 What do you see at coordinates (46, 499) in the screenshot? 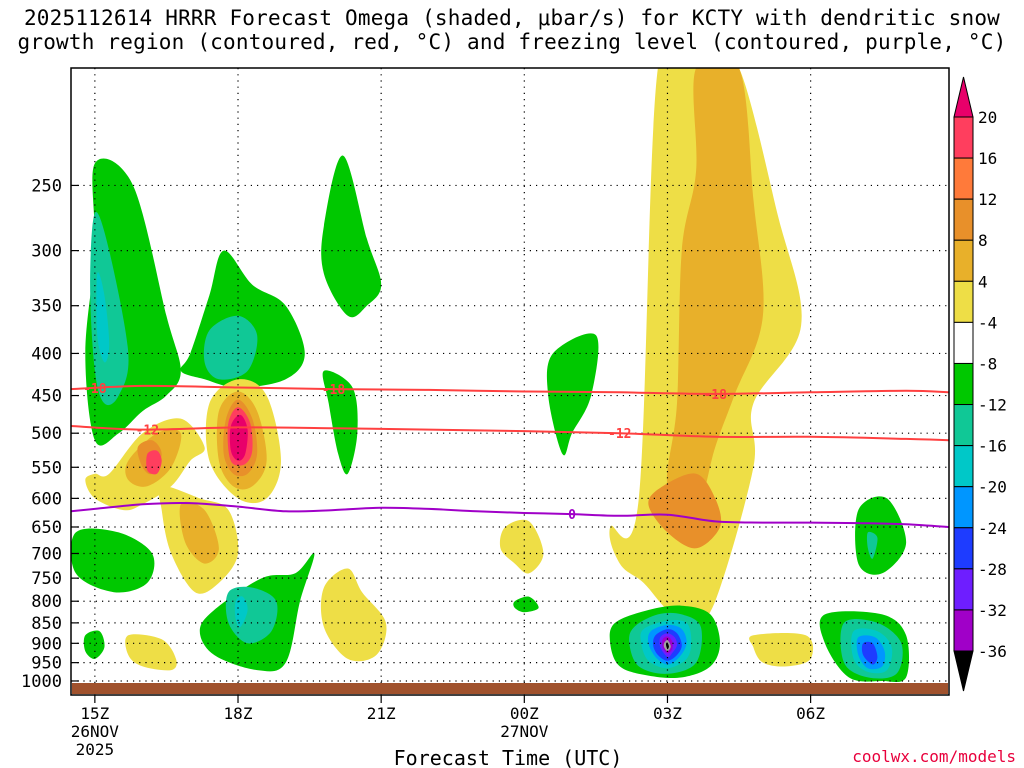
I see `y-tick-label: 600` at bounding box center [46, 499].